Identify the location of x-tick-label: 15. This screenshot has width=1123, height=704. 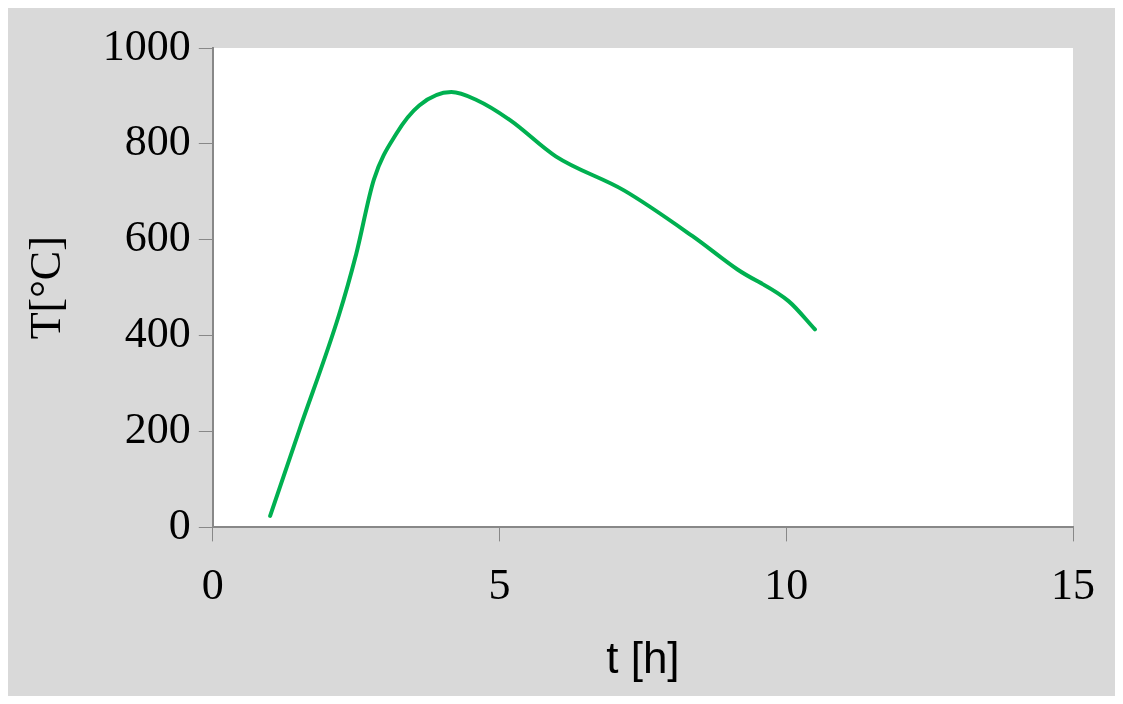
(1073, 585).